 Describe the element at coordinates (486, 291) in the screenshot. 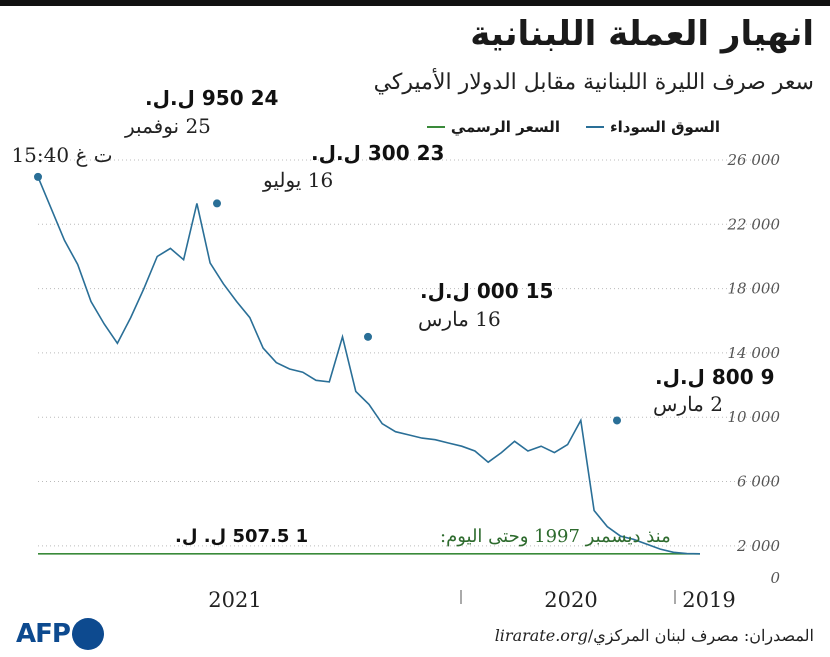

I see `annotation-value: 15 000 ل.ل.` at that location.